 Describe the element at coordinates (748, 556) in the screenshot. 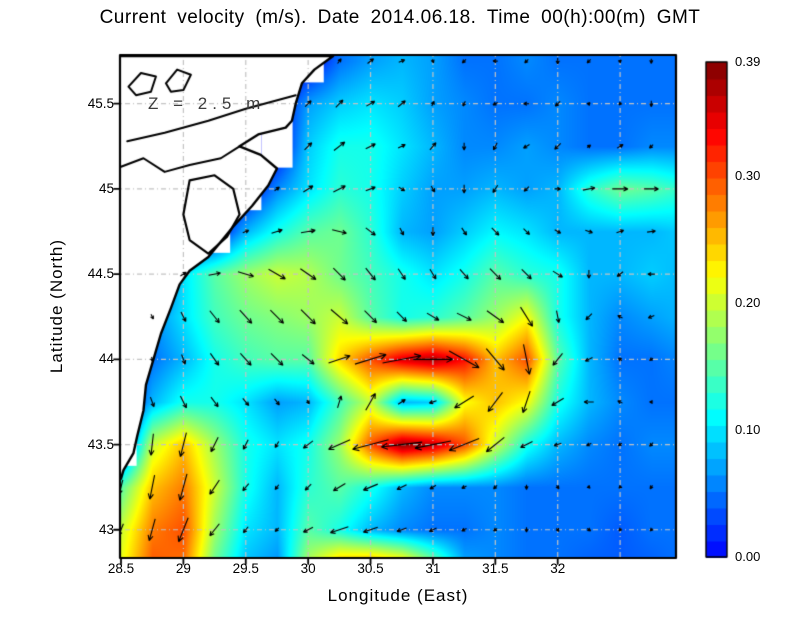

I see `colorbar-tick-label: 0.00` at that location.